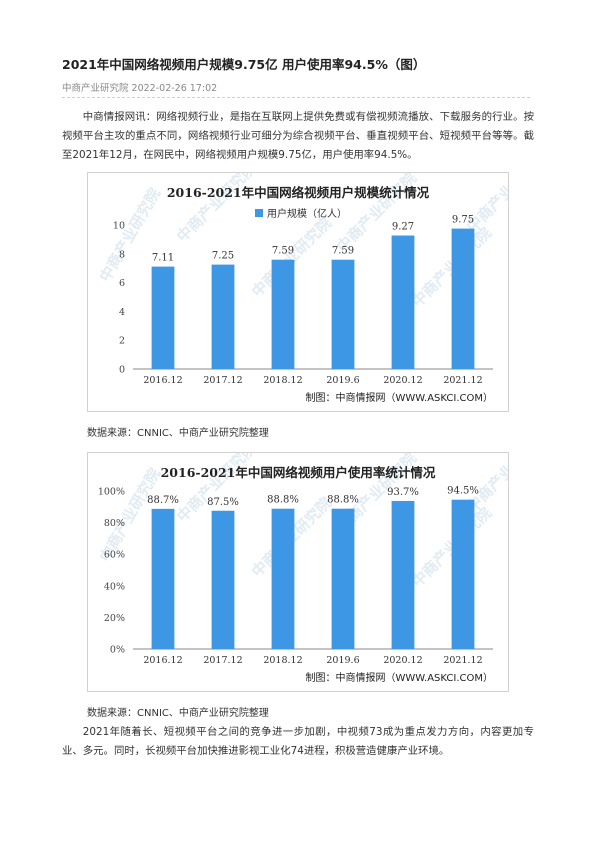 The image size is (595, 842). Describe the element at coordinates (463, 220) in the screenshot. I see `data-label: 9.75` at that location.